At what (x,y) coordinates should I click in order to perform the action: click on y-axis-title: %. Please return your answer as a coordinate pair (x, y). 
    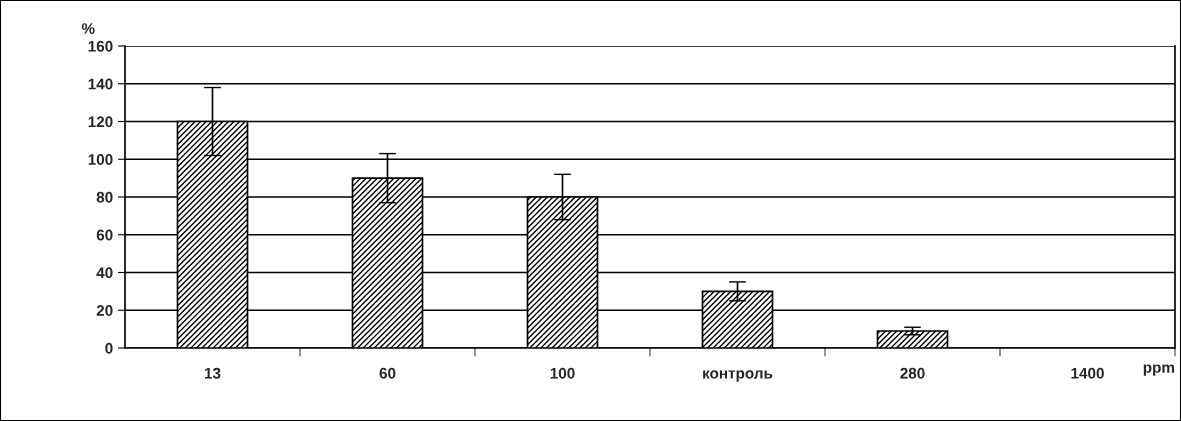
    Looking at the image, I should click on (88, 28).